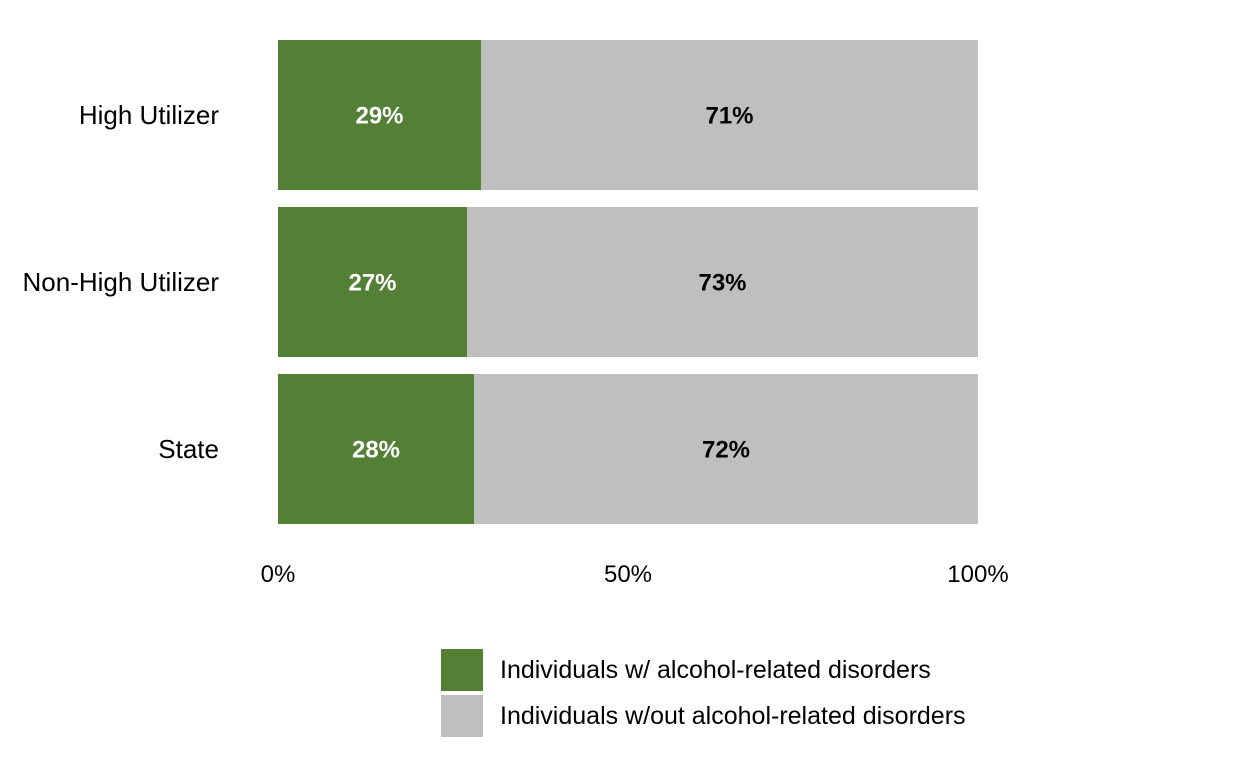 Image resolution: width=1248 pixels, height=768 pixels. Describe the element at coordinates (278, 574) in the screenshot. I see `x-tick-label-0: 0%` at that location.